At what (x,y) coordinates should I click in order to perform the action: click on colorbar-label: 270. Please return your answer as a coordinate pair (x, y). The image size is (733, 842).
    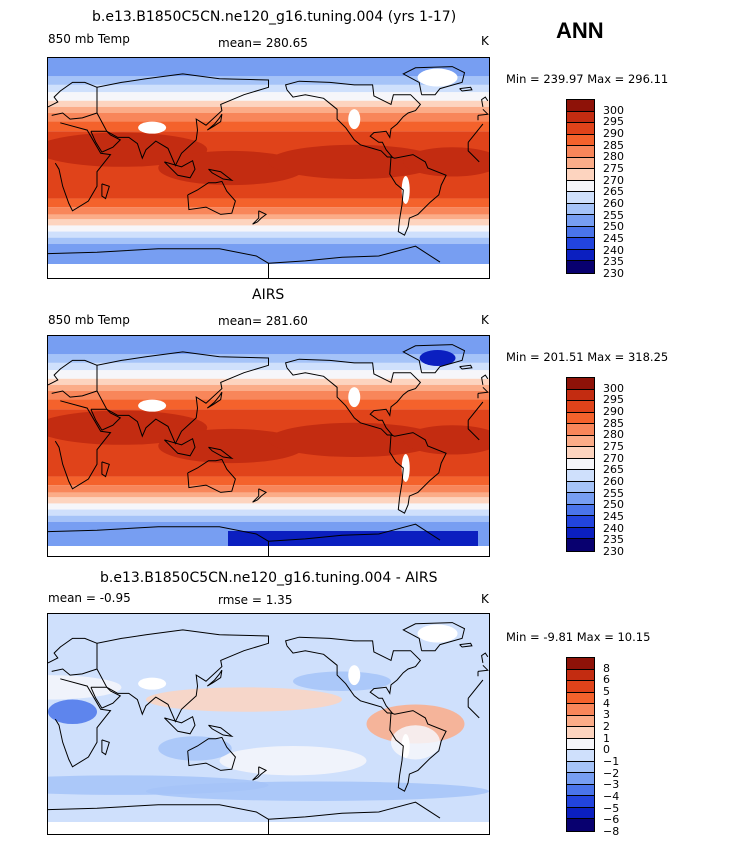
    Looking at the image, I should click on (613, 458).